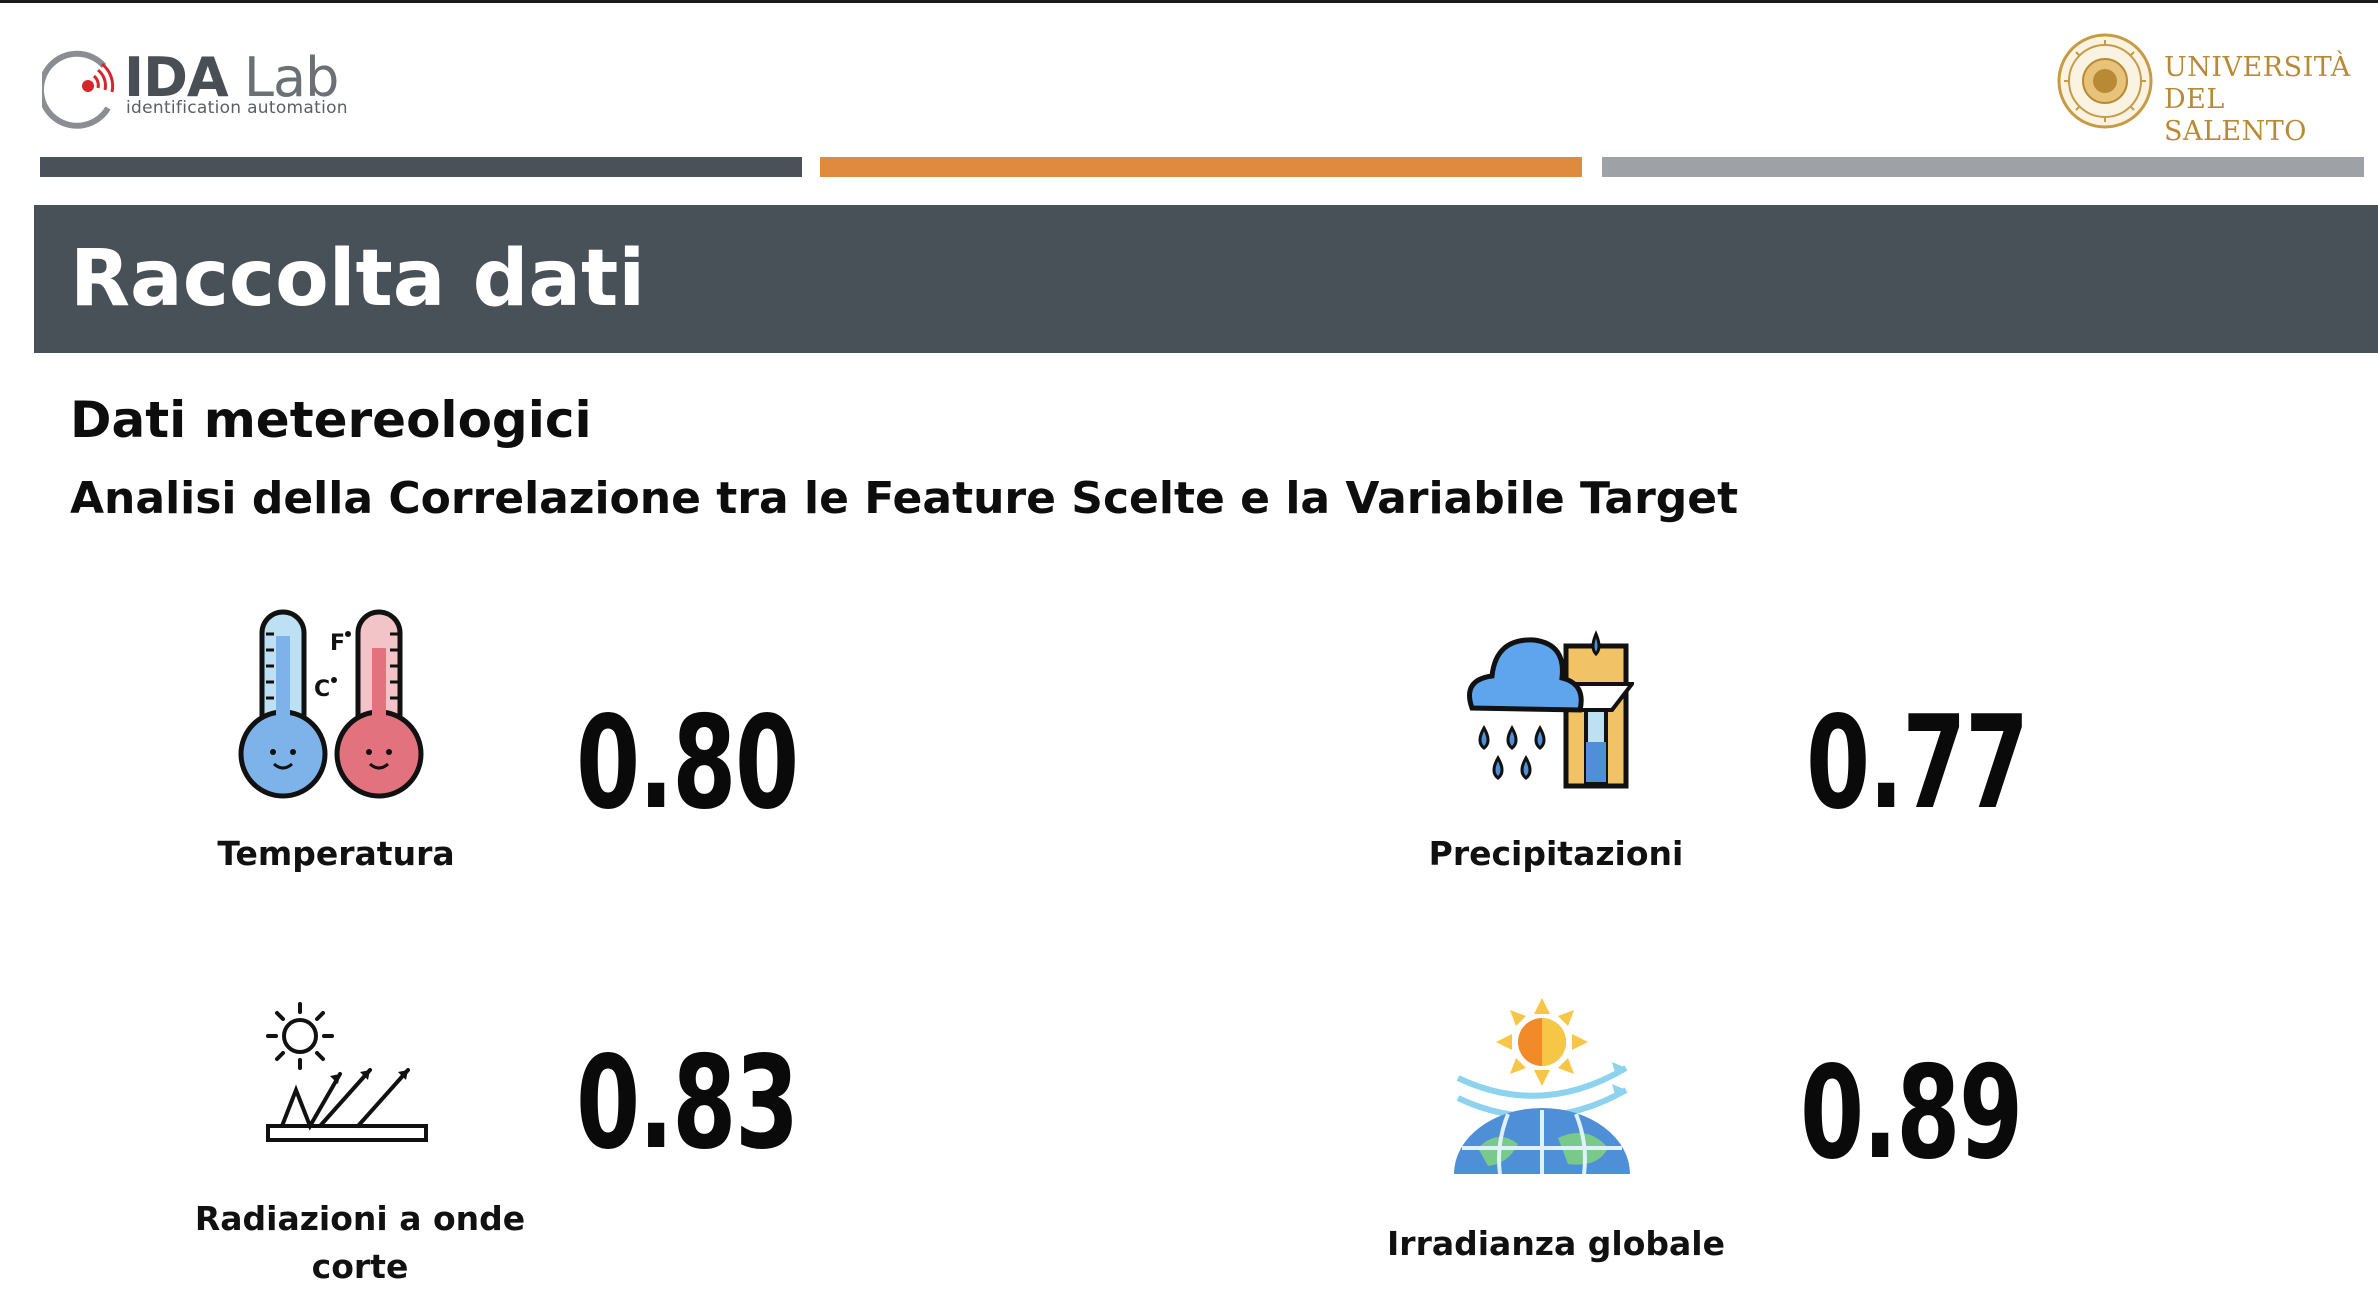  Describe the element at coordinates (337, 643) in the screenshot. I see `svg-text: F` at that location.